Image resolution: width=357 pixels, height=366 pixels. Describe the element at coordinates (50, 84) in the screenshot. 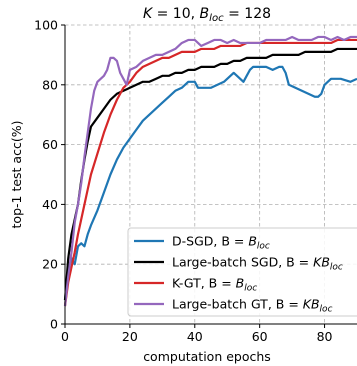

I see `y-tick-label: 80` at that location.